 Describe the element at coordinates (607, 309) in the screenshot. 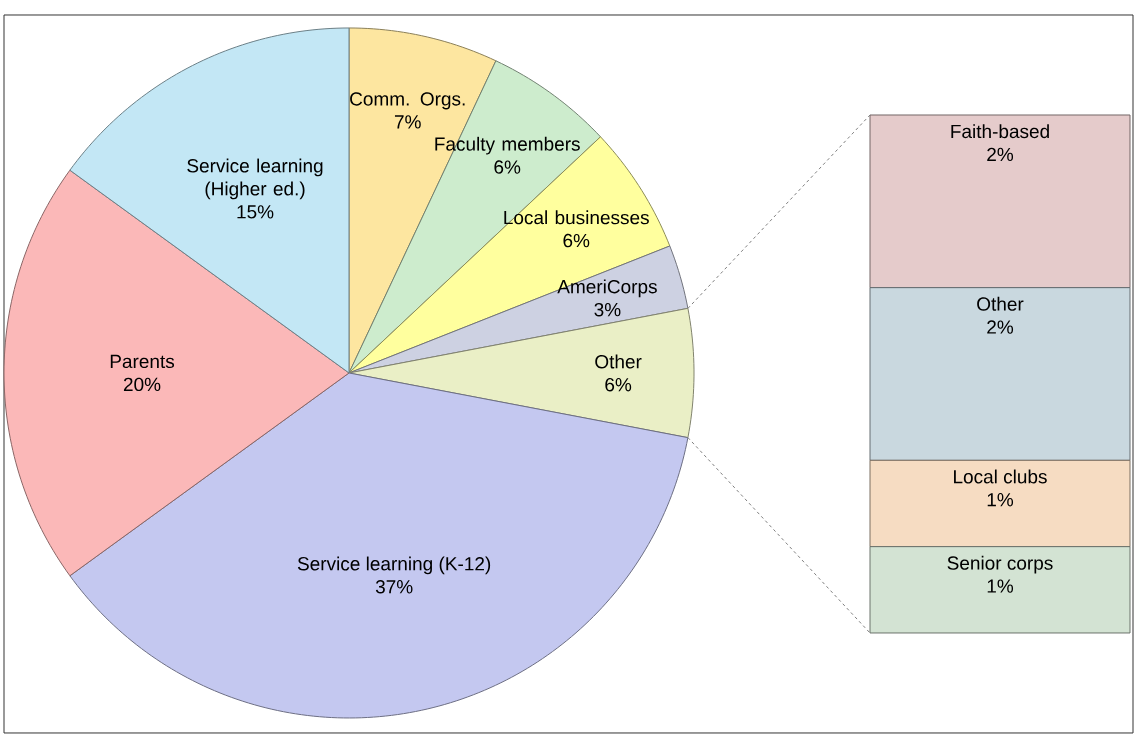

I see `data-label: 3%` at that location.